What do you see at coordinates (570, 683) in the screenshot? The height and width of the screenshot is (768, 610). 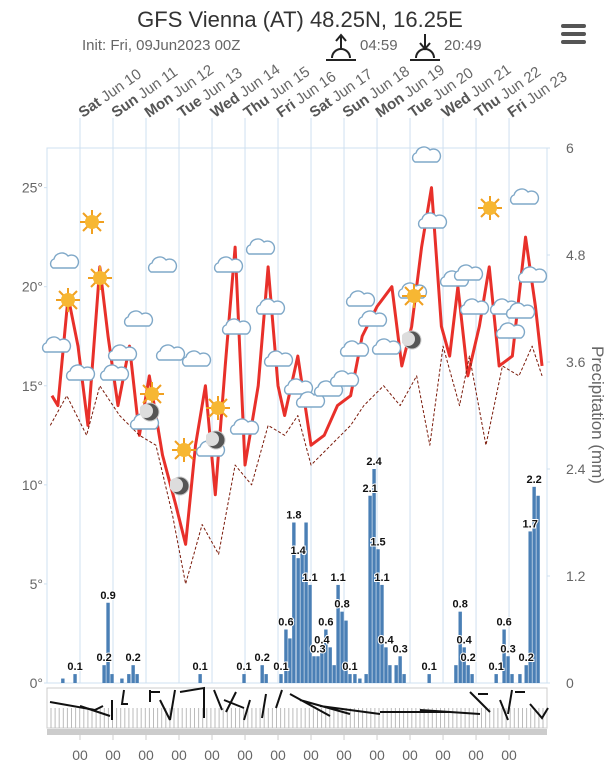 I see `y2-tick-label: 0` at bounding box center [570, 683].